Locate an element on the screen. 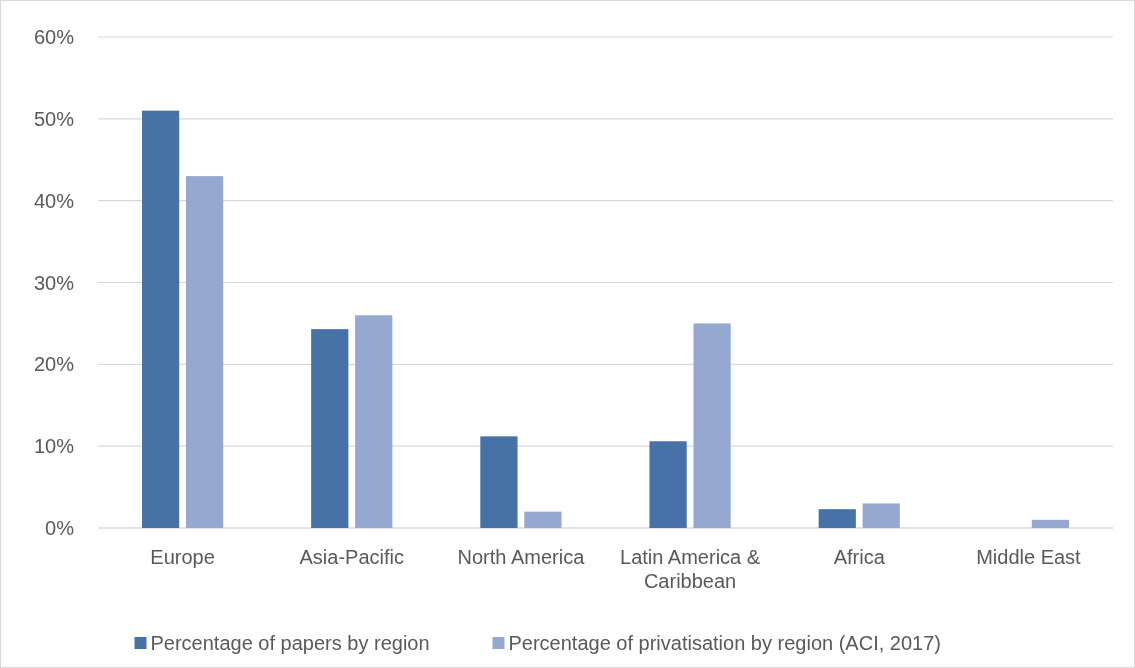 Image resolution: width=1135 pixels, height=668 pixels. x-tick-label: North America is located at coordinates (521, 557).